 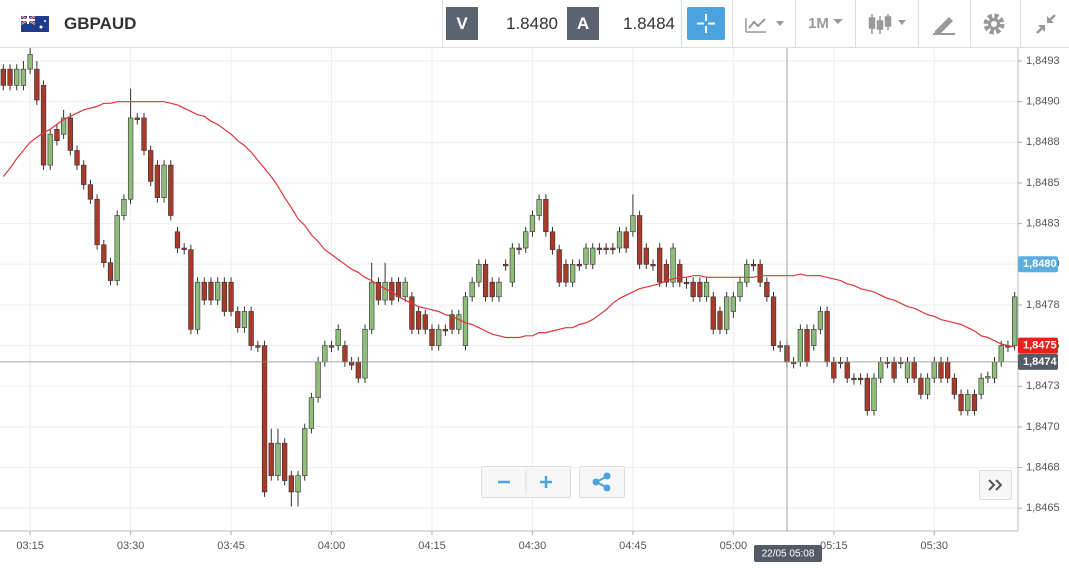 What do you see at coordinates (706, 23) in the screenshot?
I see `crosshair-button` at bounding box center [706, 23].